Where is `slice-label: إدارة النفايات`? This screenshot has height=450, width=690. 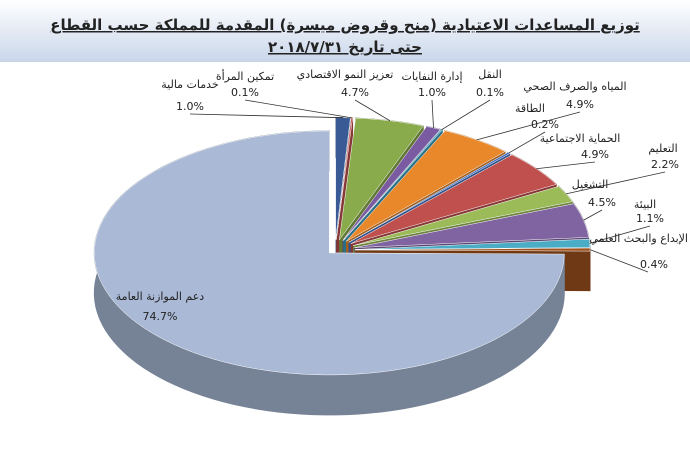
slice-label: إدارة النفايات is located at coordinates (432, 76).